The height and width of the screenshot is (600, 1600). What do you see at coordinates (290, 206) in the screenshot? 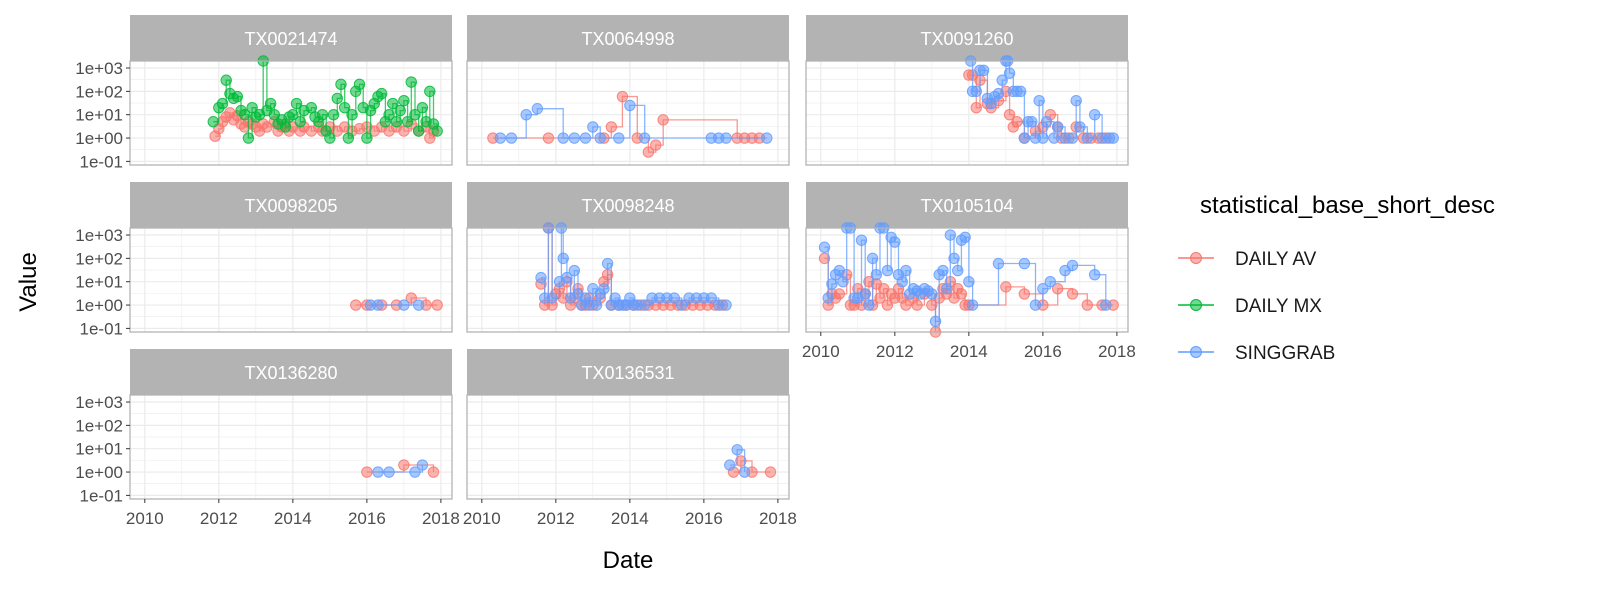
I see `facet-title: TX0098205` at bounding box center [290, 206].